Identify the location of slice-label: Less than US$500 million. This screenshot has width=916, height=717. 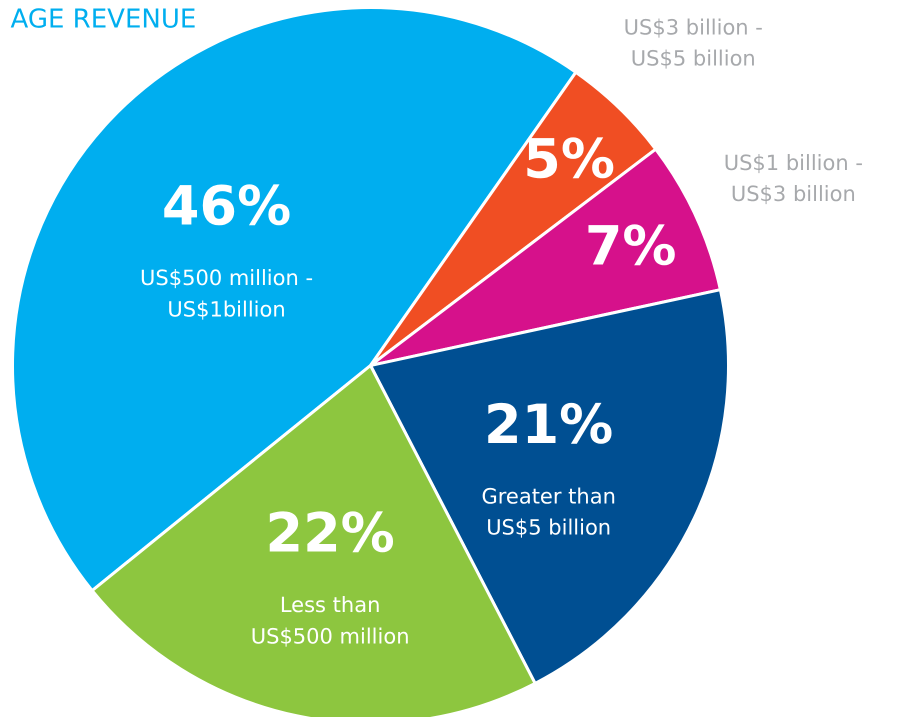
(330, 620).